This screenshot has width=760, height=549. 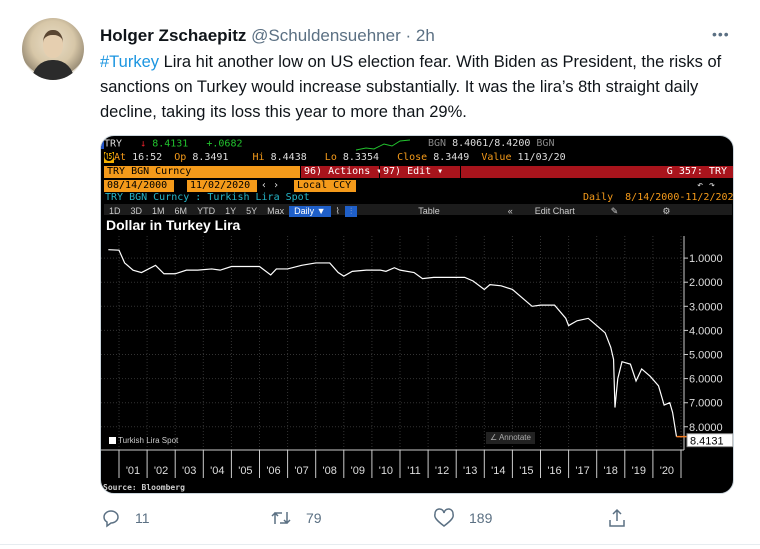 I want to click on share-icon, so click(x=617, y=517).